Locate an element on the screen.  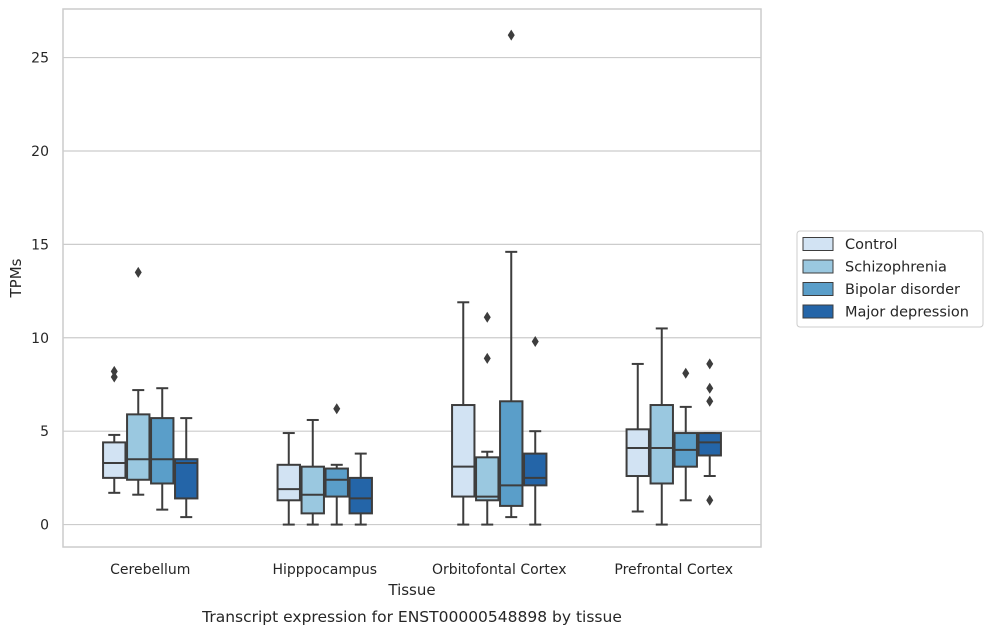
y-axis-label: TPMs is located at coordinates (16, 278).